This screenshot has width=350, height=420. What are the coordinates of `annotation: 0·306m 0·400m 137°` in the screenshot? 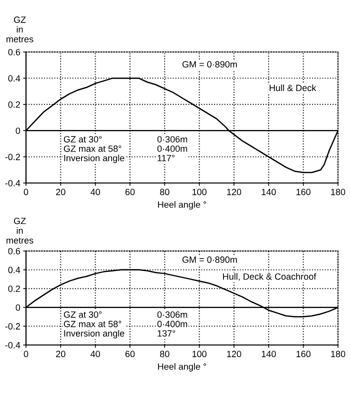 It's located at (172, 324).